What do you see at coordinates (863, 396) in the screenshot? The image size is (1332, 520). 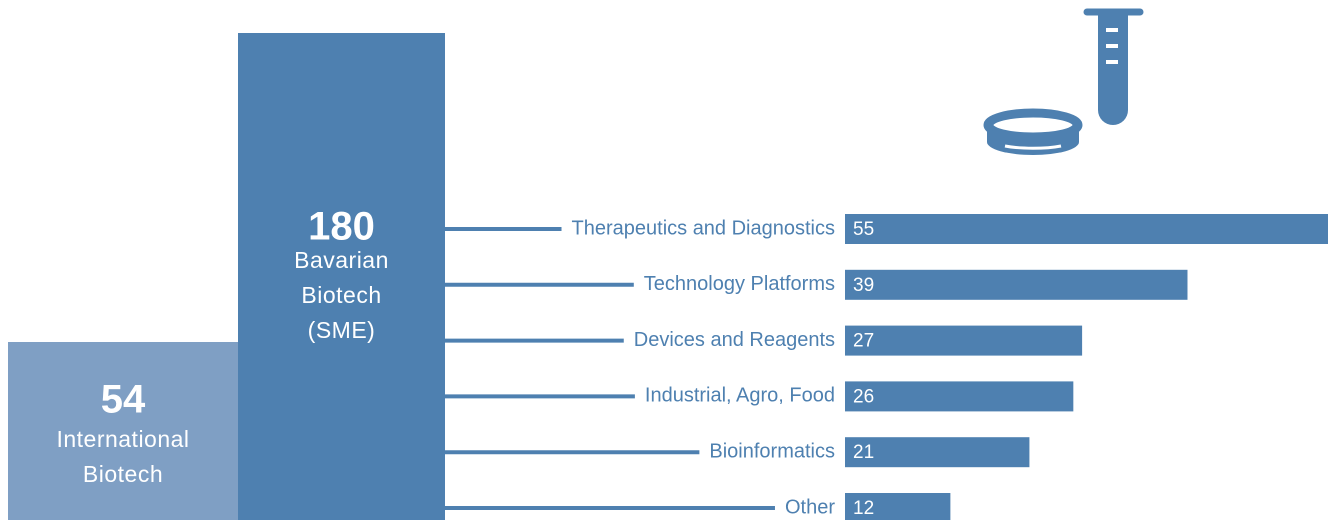 I see `value-label: 26` at bounding box center [863, 396].